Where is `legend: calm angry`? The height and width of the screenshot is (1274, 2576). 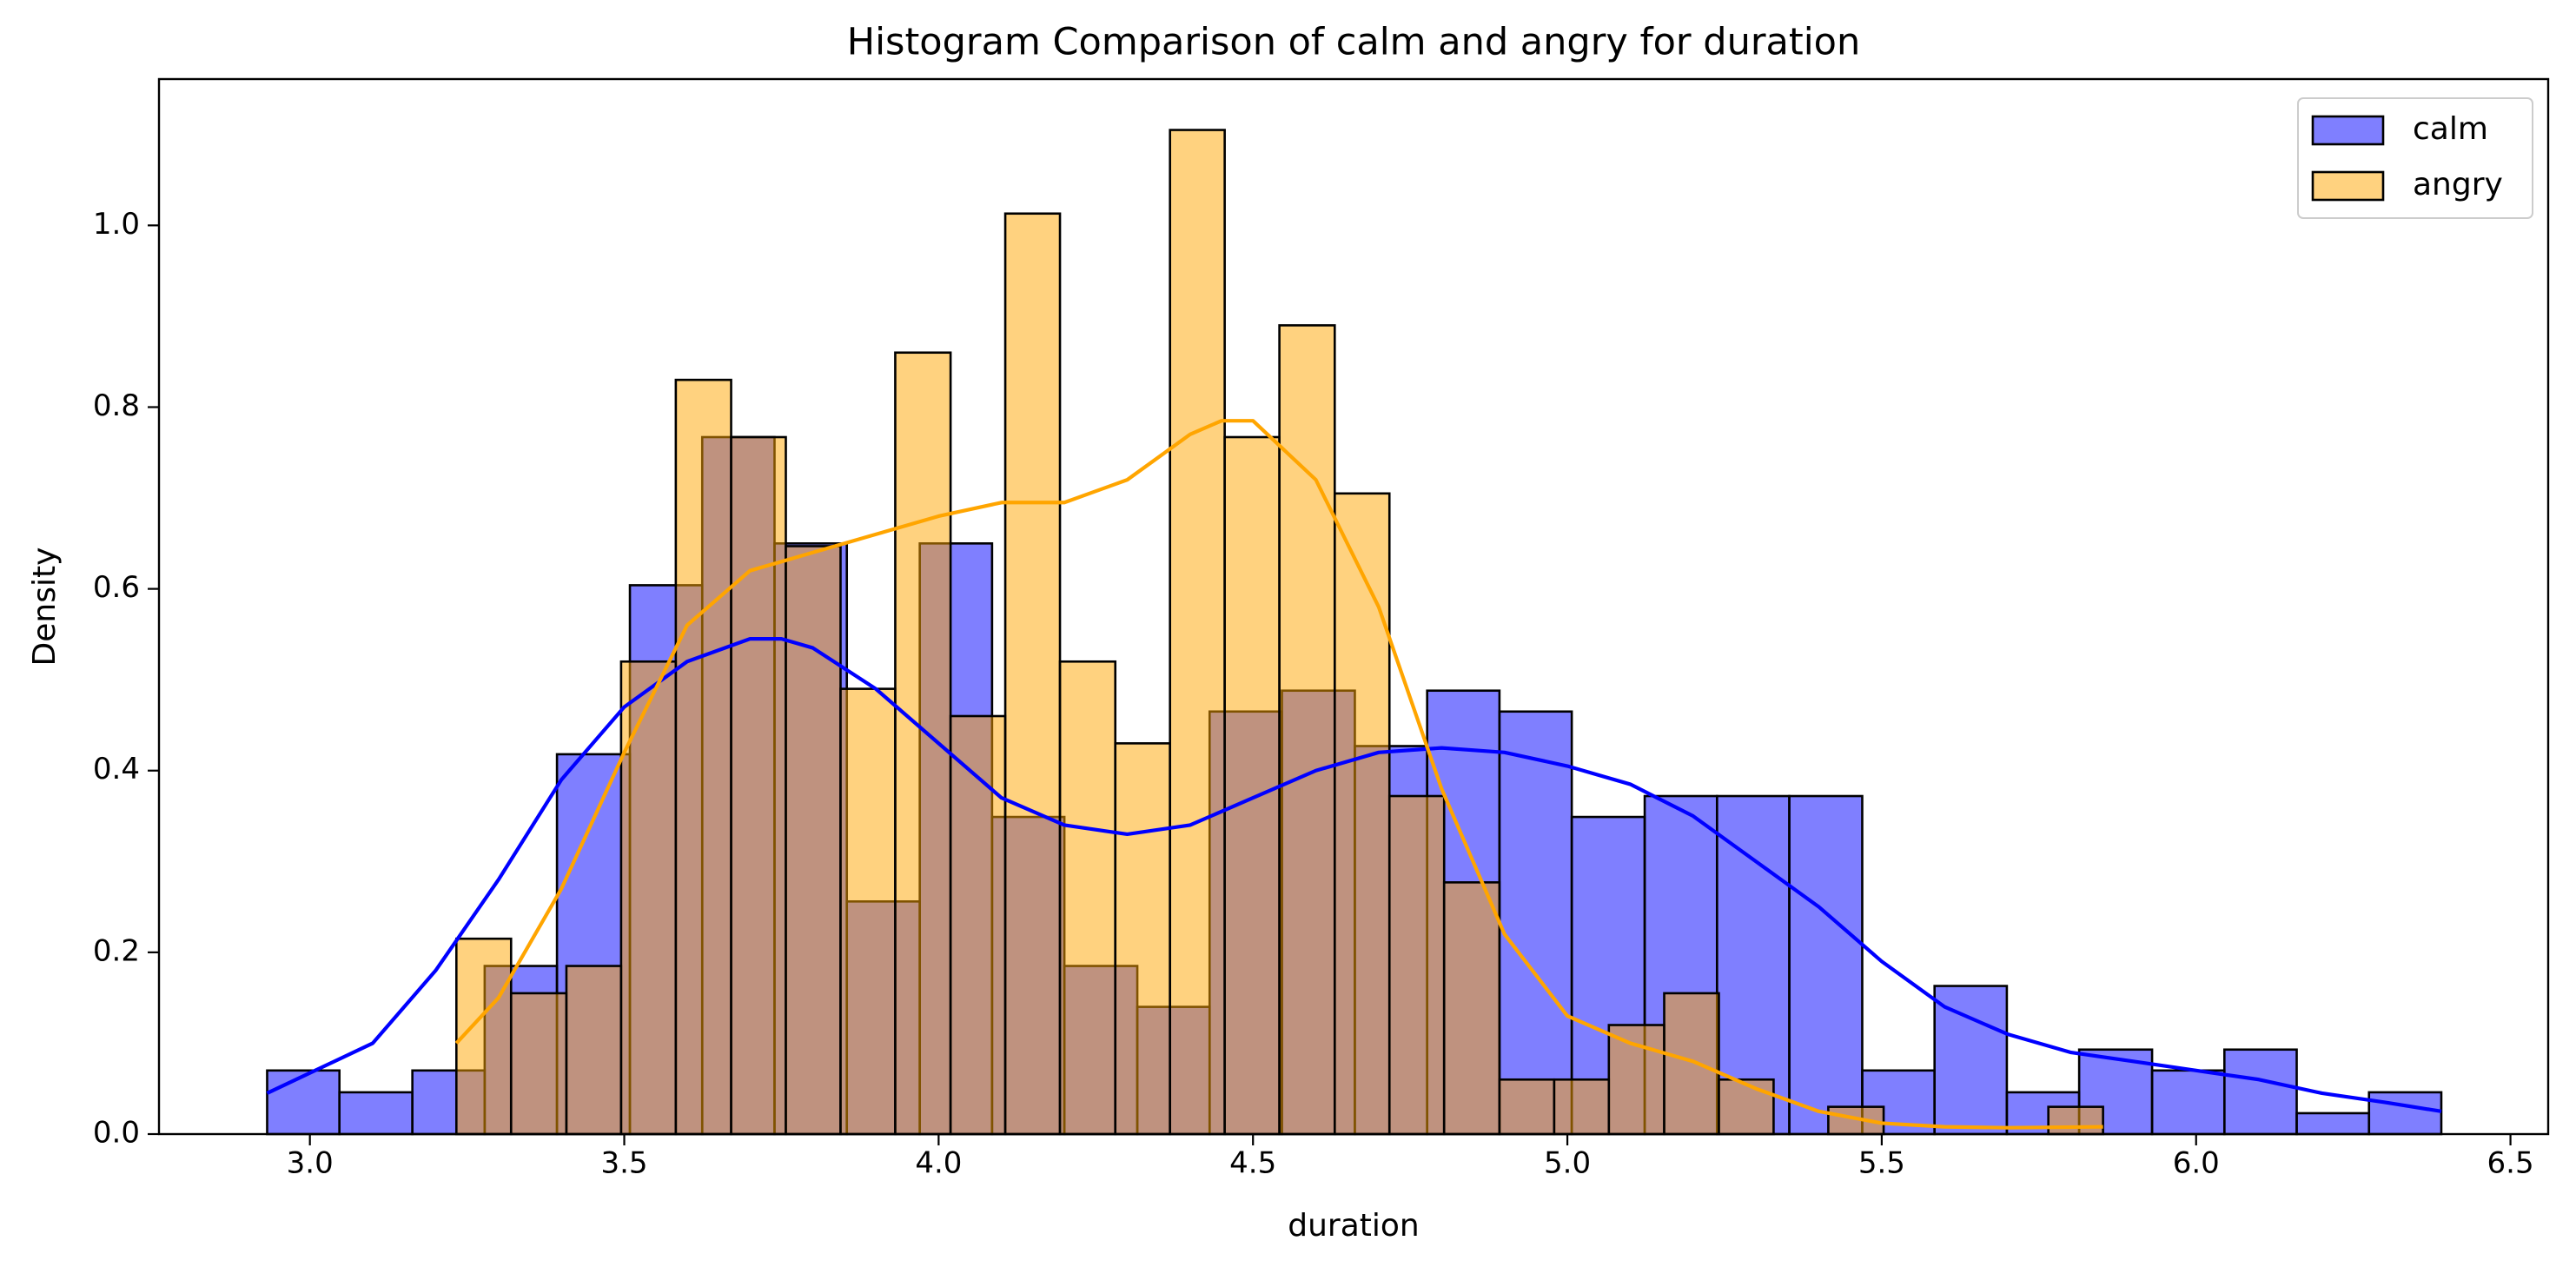
legend: calm angry is located at coordinates (2415, 158).